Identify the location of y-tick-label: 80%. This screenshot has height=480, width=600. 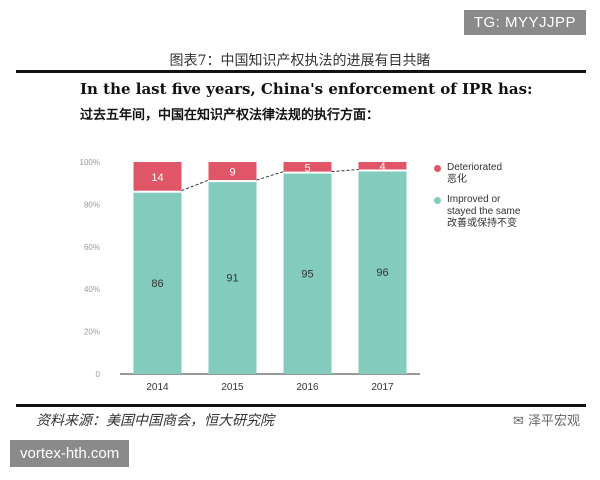
(92, 204).